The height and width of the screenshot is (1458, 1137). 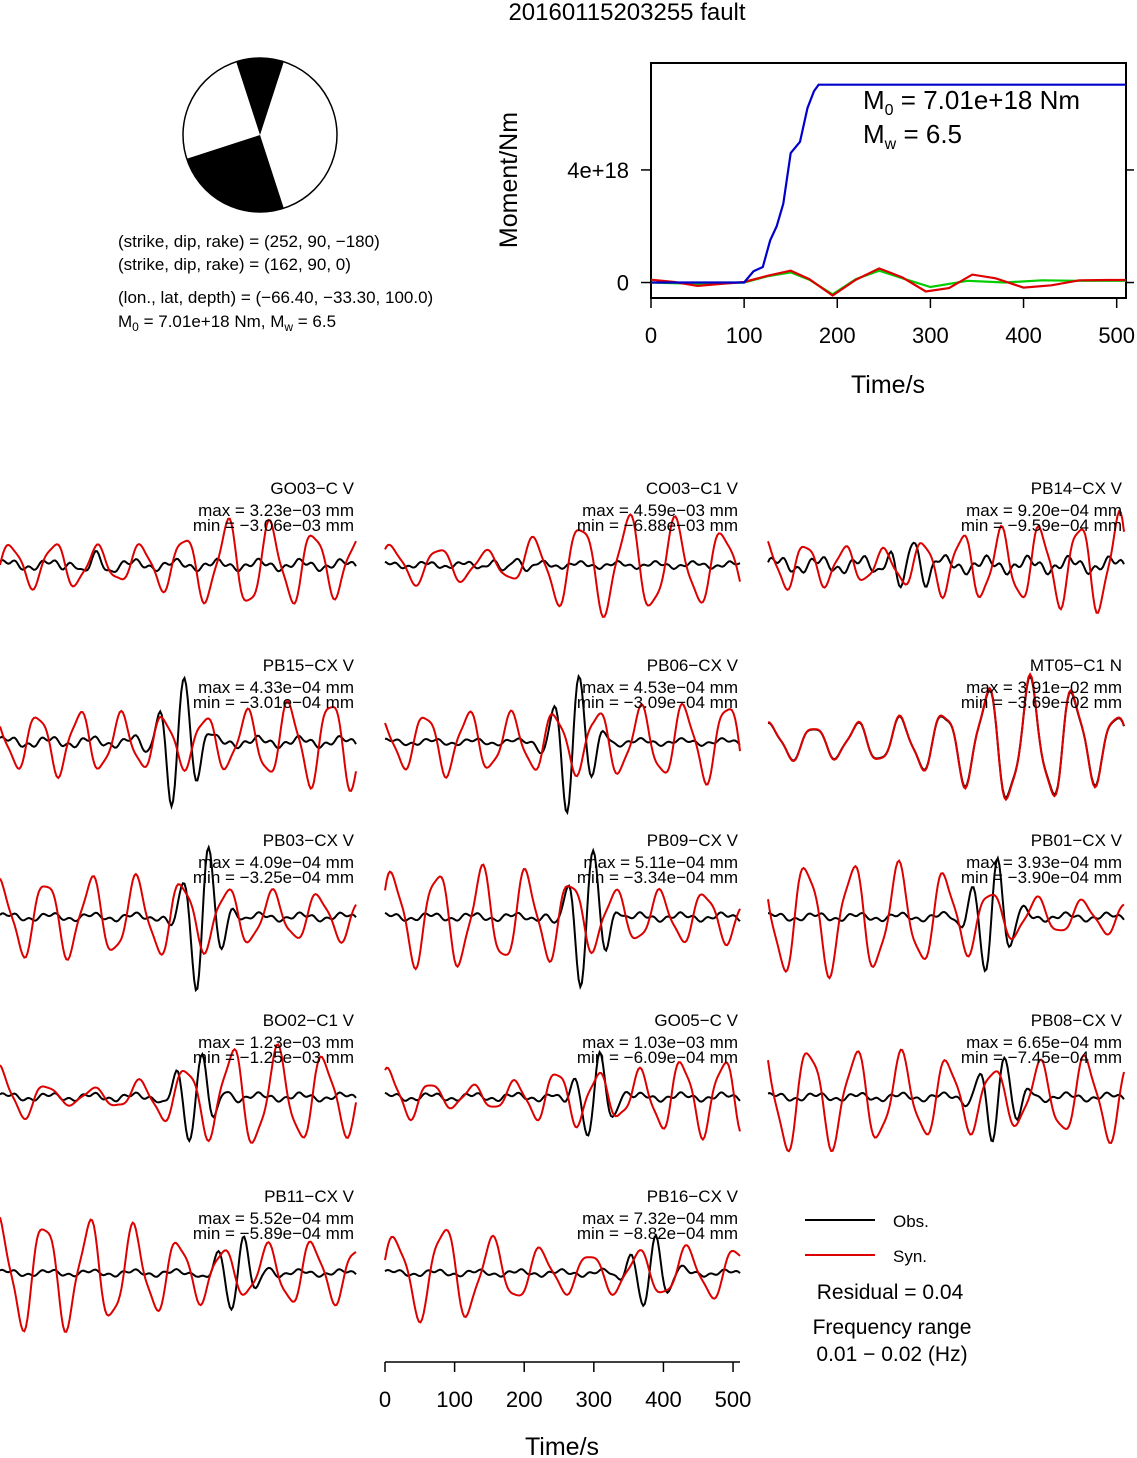 I want to click on moment-value: = 7.01e+18 Nm, M, so click(x=212, y=321).